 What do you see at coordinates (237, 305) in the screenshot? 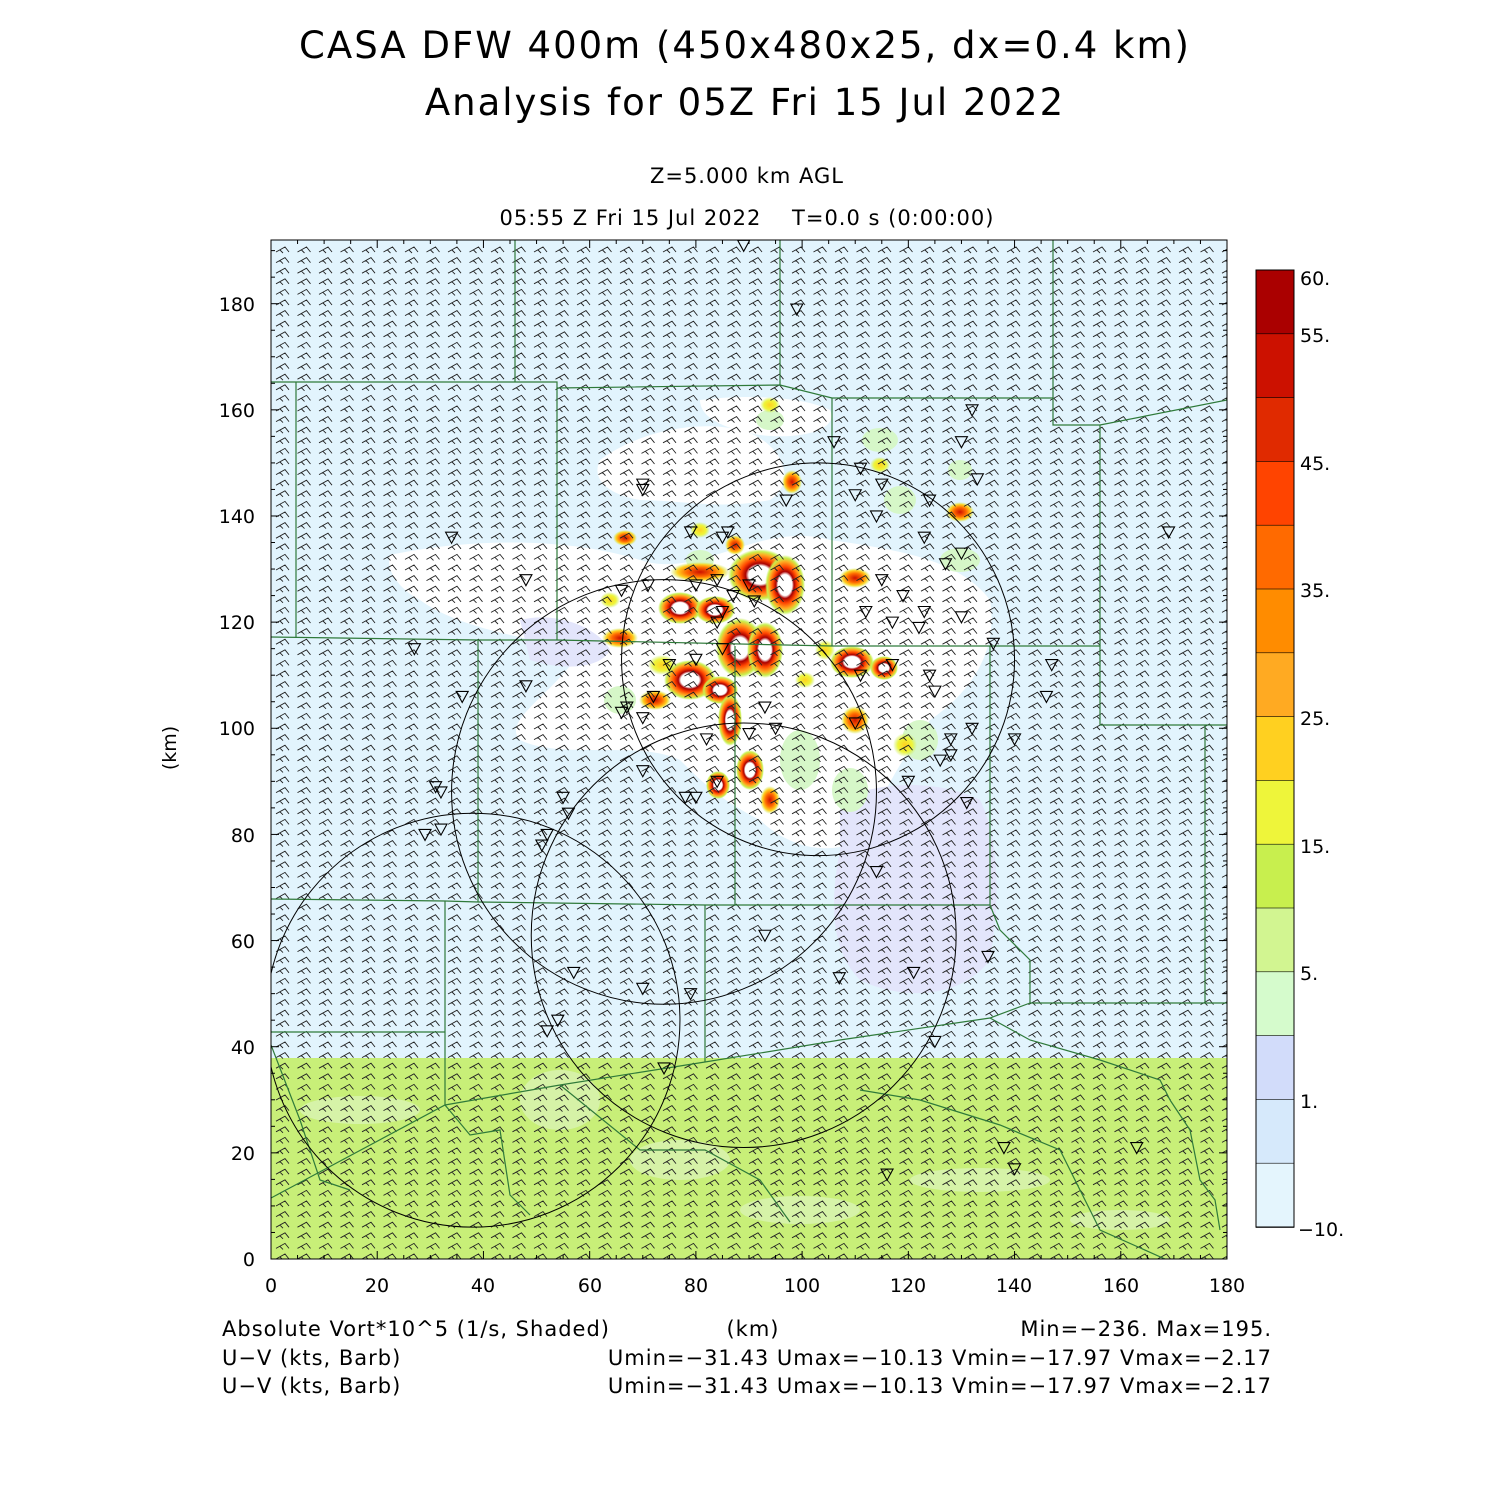
I see `y-tick-label: 180` at bounding box center [237, 305].